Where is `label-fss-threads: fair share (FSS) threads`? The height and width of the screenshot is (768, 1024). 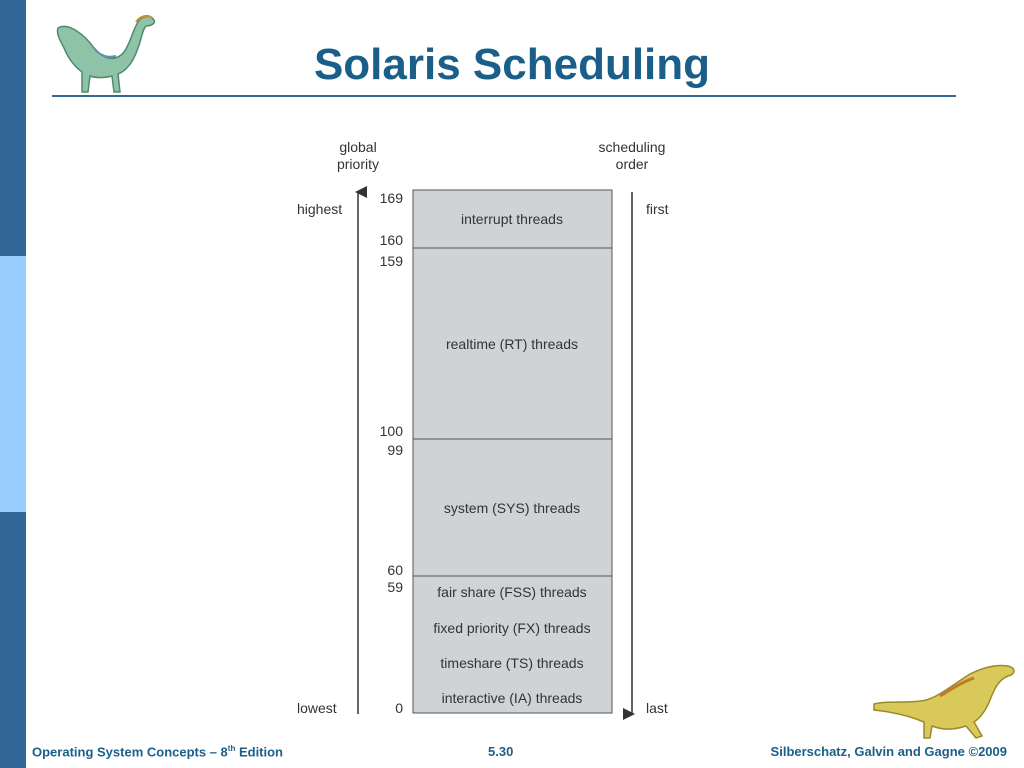
label-fss-threads: fair share (FSS) threads is located at coordinates (511, 592).